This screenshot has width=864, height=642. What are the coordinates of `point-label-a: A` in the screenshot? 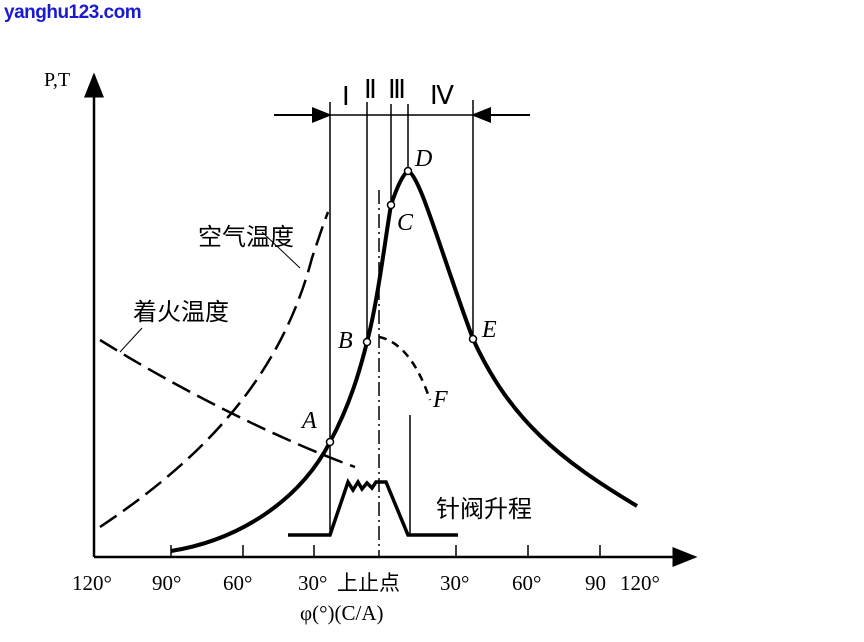 It's located at (308, 421).